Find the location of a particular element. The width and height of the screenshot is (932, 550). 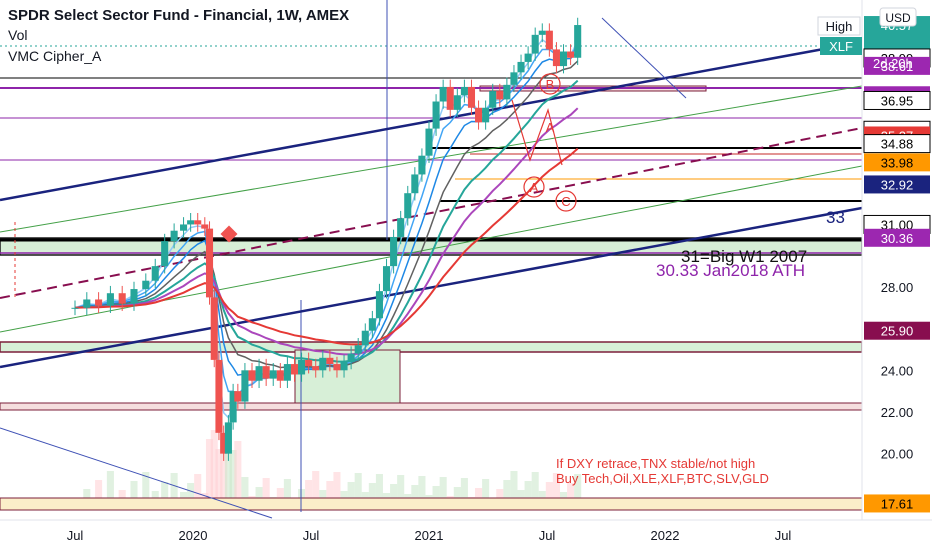

time-axis: Jul 2020 Jul 2021 Jul 2022 Jul is located at coordinates (466, 531).